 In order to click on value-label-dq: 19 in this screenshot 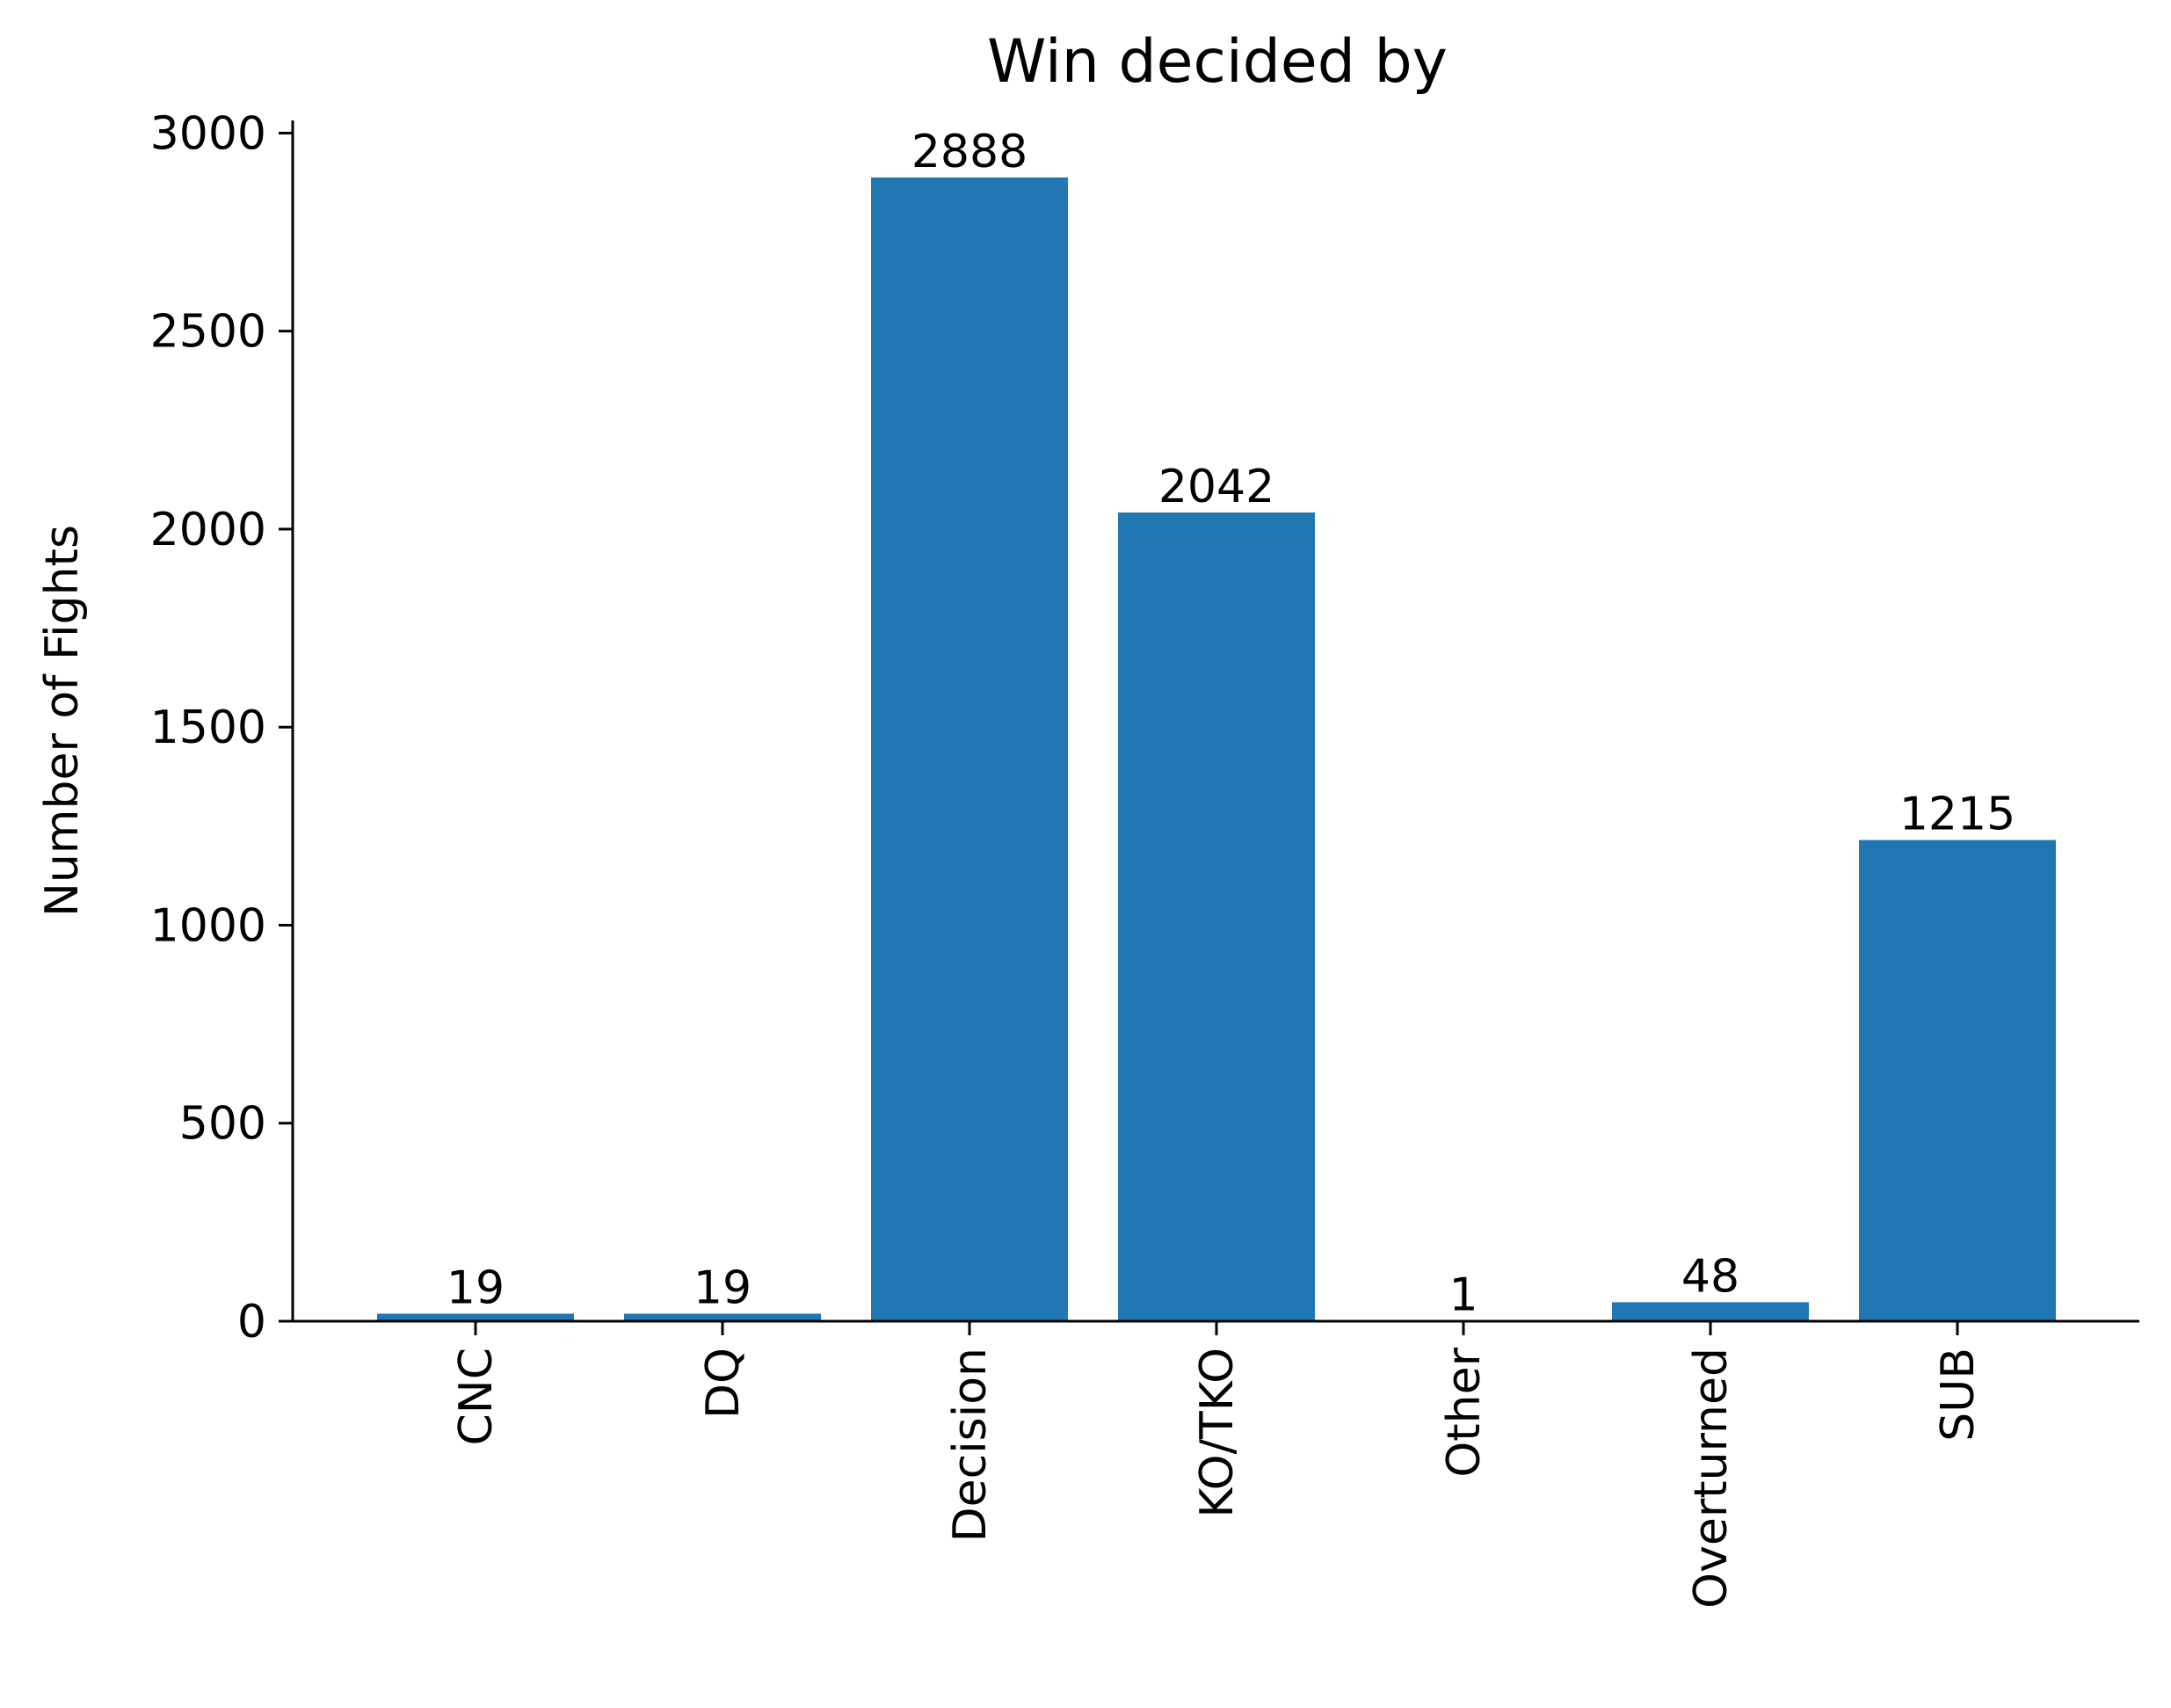, I will do `click(722, 1287)`.